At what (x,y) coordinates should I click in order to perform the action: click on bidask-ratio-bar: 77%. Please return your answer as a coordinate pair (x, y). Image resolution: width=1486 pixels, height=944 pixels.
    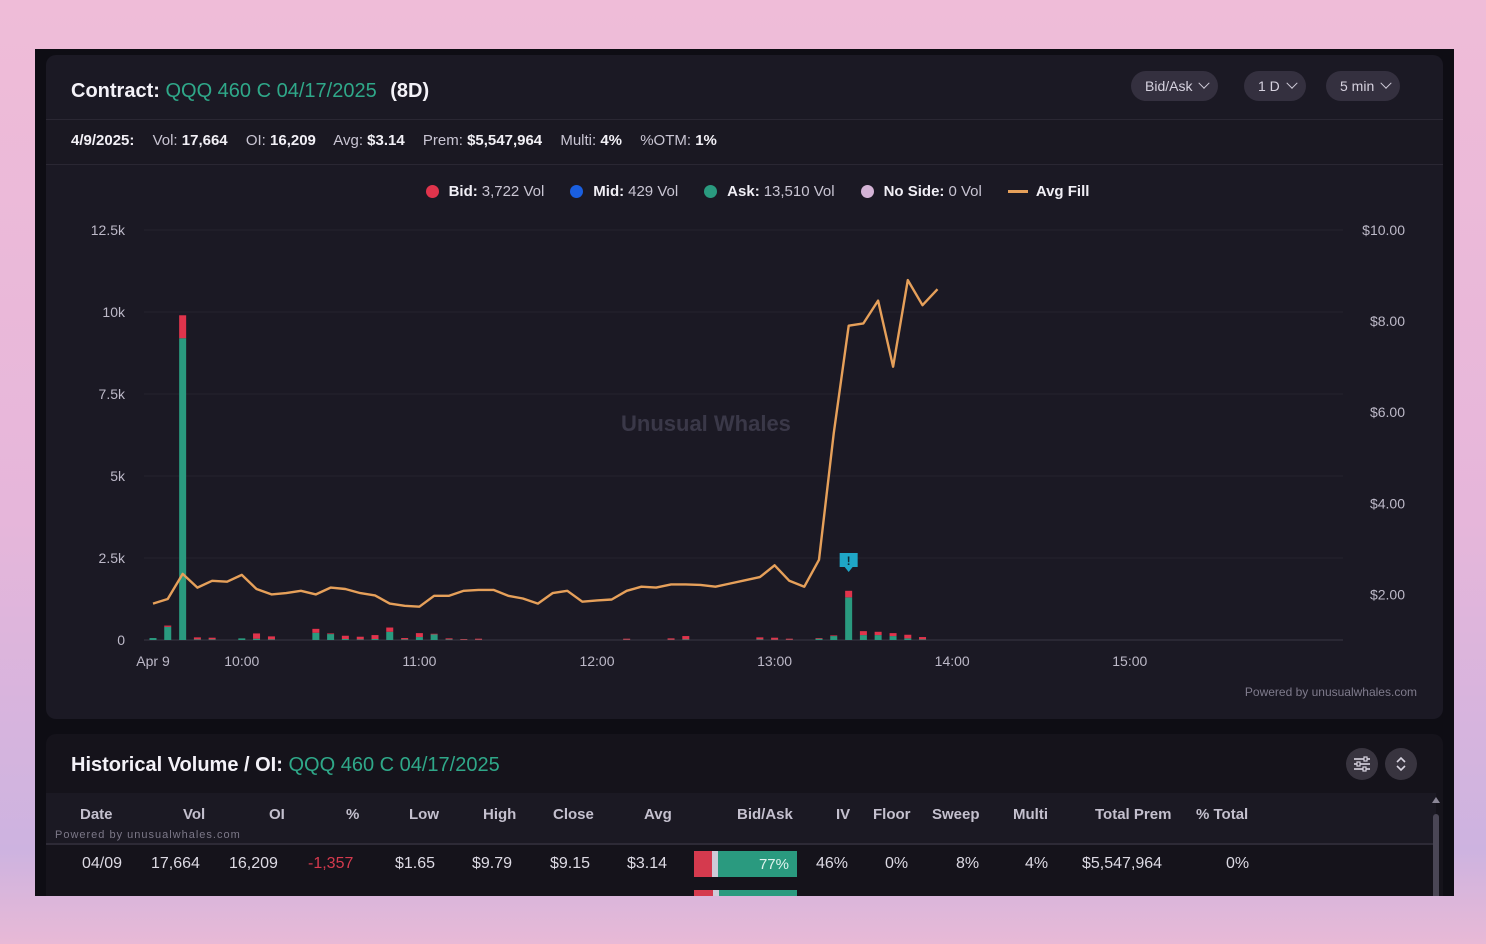
    Looking at the image, I should click on (745, 864).